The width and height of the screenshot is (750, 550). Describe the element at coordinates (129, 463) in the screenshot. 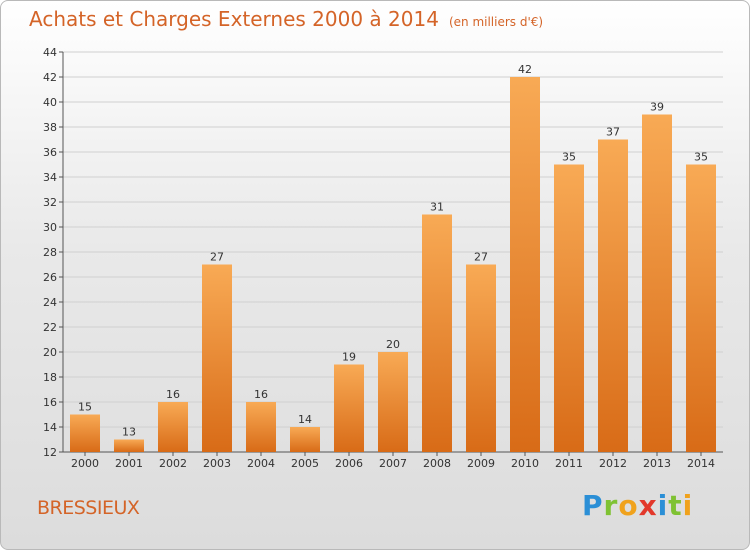

I see `x-tick-label-2001: 2001` at that location.